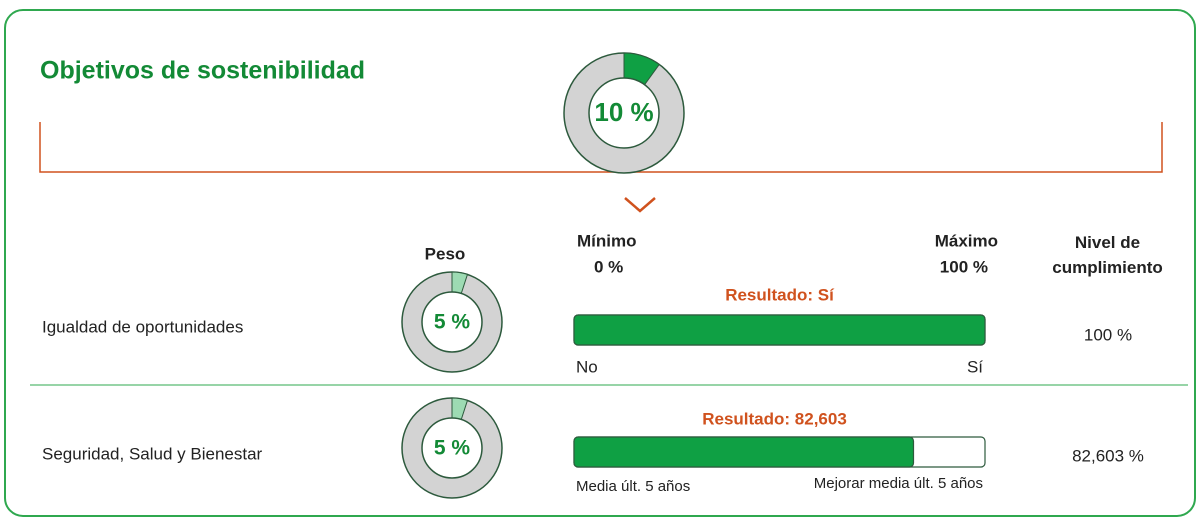 This screenshot has width=1202, height=521. Describe the element at coordinates (1108, 334) in the screenshot. I see `level-value: 100 %` at that location.